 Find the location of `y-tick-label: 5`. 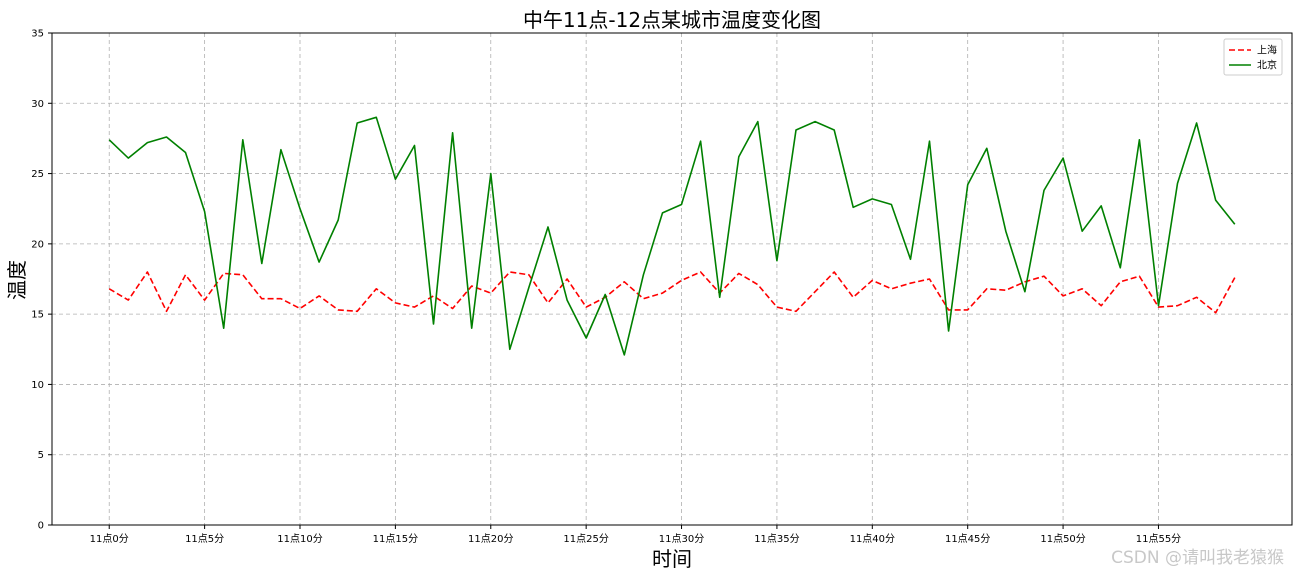

y-tick-label: 5 is located at coordinates (41, 455).